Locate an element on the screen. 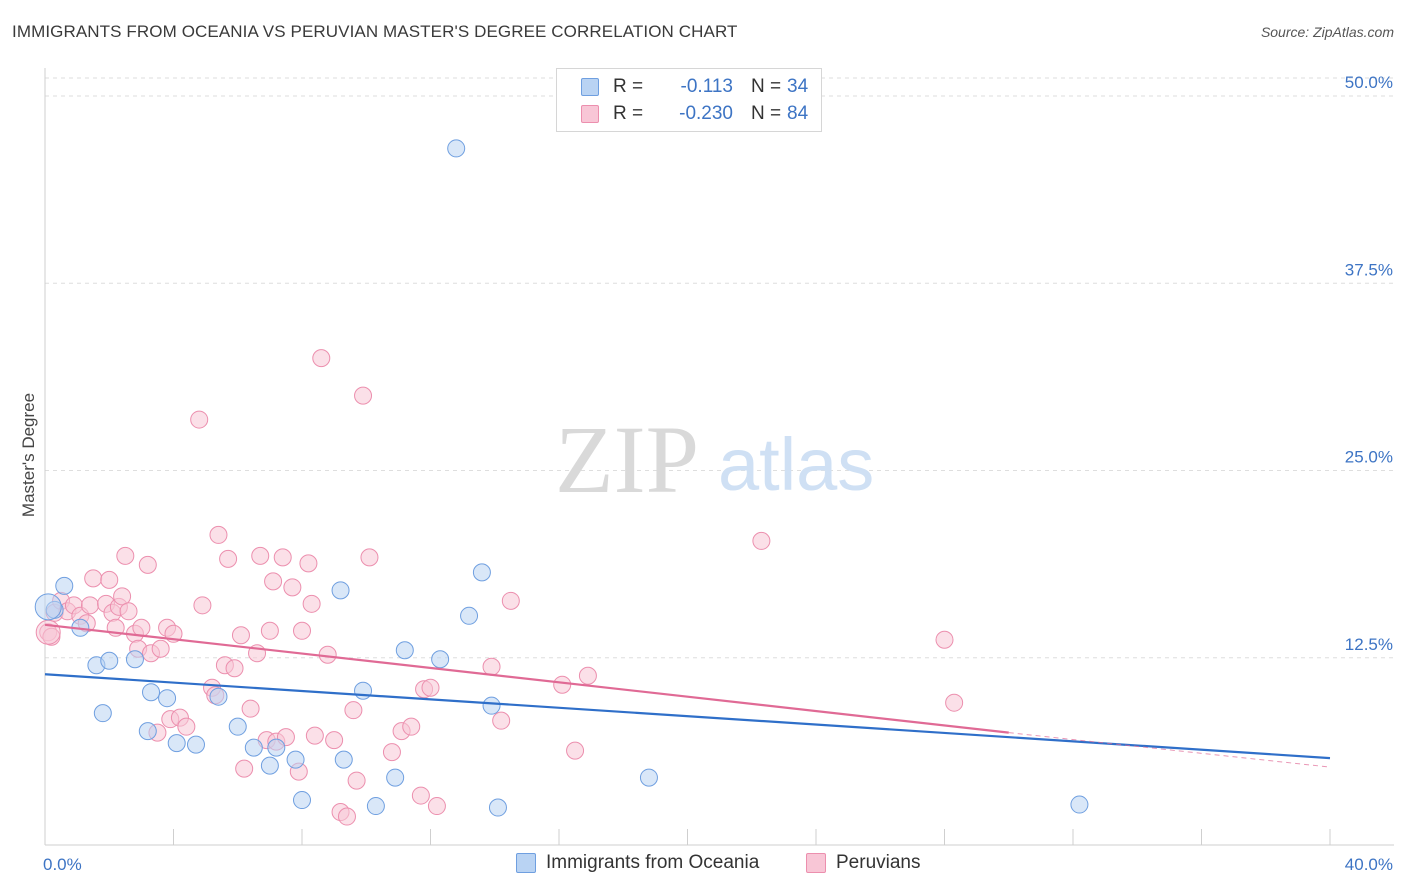 The image size is (1406, 892). watermark-atlas: atlas is located at coordinates (796, 464).